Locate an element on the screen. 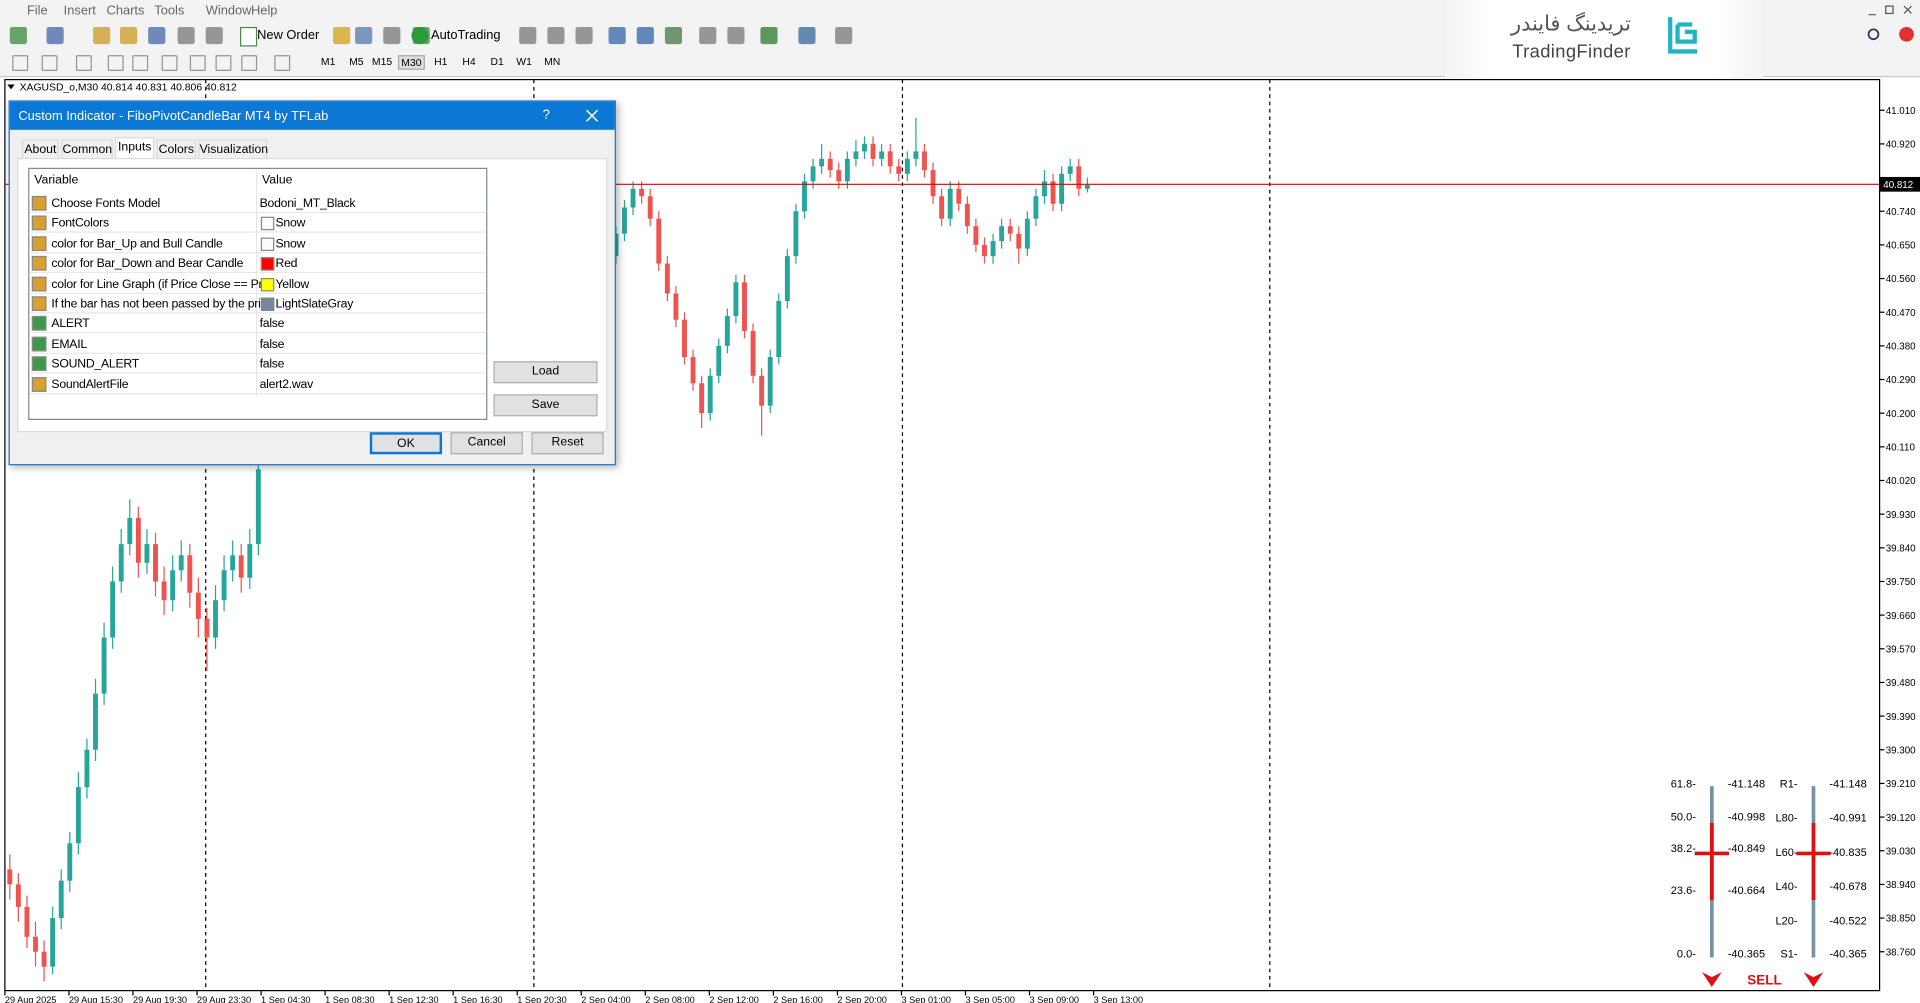 This screenshot has height=1003, width=1920. window-controls is located at coordinates (1889, 10).